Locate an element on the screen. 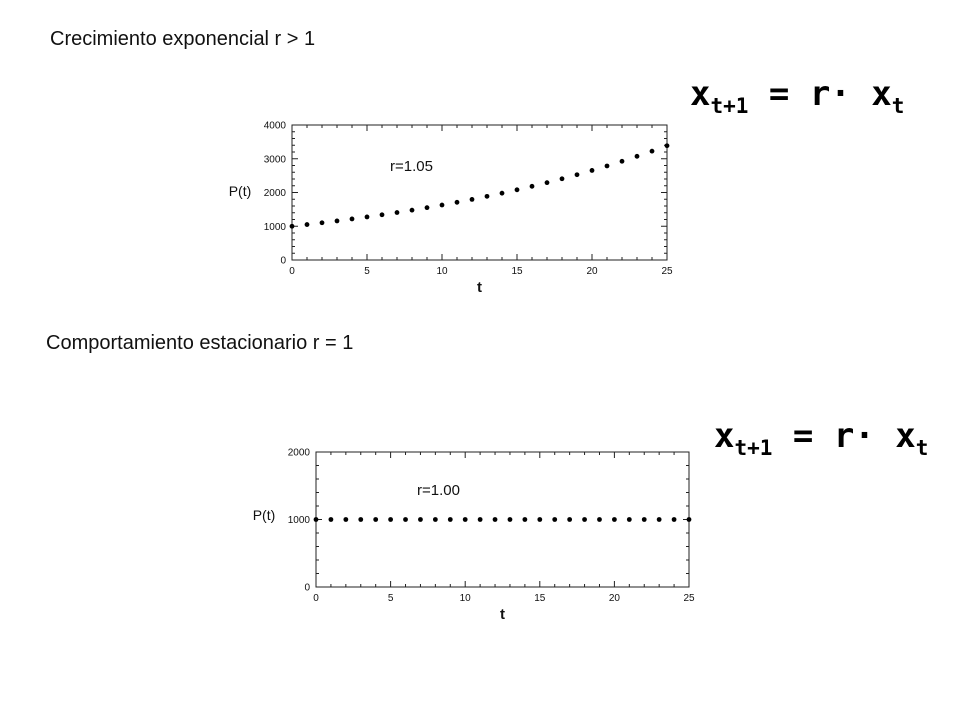  y-tick-label: 4000 is located at coordinates (275, 126).